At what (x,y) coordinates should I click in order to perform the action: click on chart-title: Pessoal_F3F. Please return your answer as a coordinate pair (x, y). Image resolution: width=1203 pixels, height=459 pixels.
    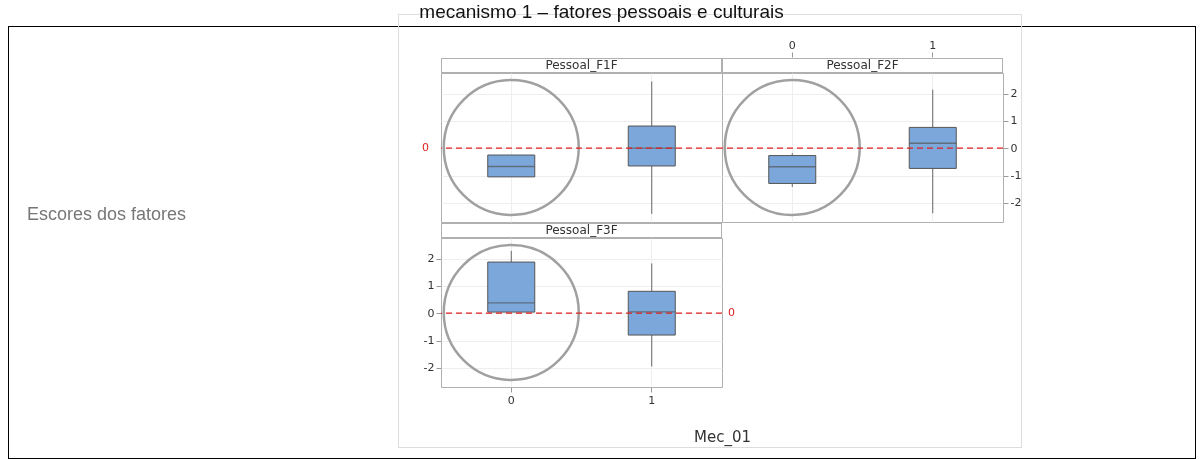
    Looking at the image, I should click on (581, 230).